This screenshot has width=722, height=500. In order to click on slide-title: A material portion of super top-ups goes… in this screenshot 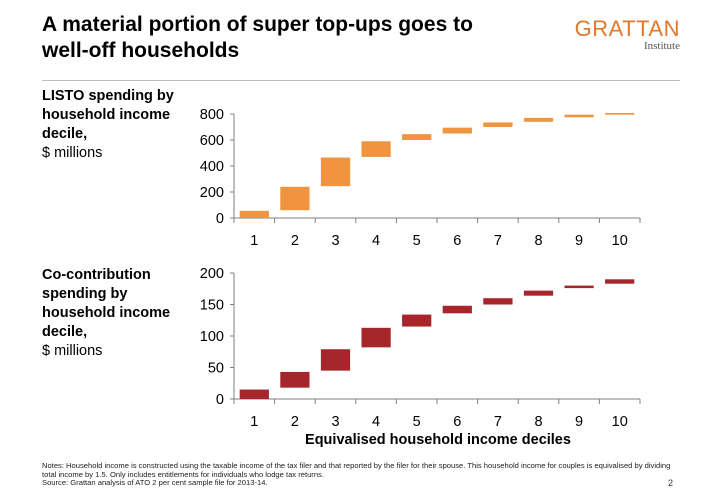, I will do `click(257, 37)`.